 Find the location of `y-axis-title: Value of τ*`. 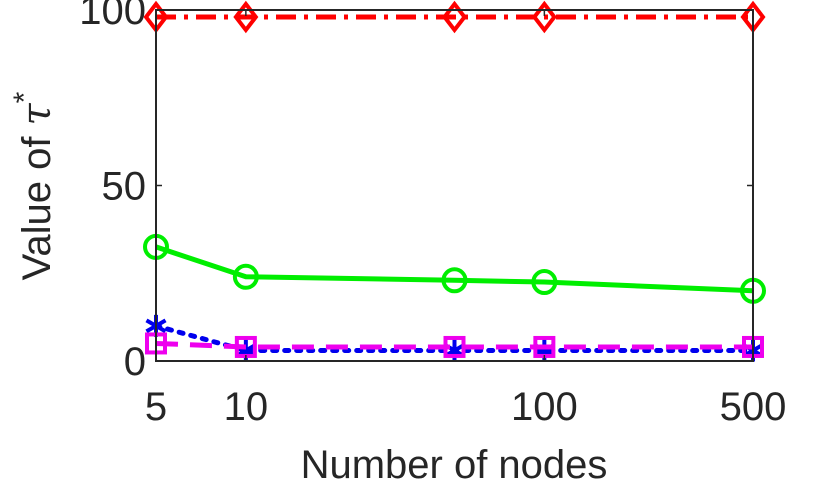

y-axis-title: Value of τ* is located at coordinates (34, 185).